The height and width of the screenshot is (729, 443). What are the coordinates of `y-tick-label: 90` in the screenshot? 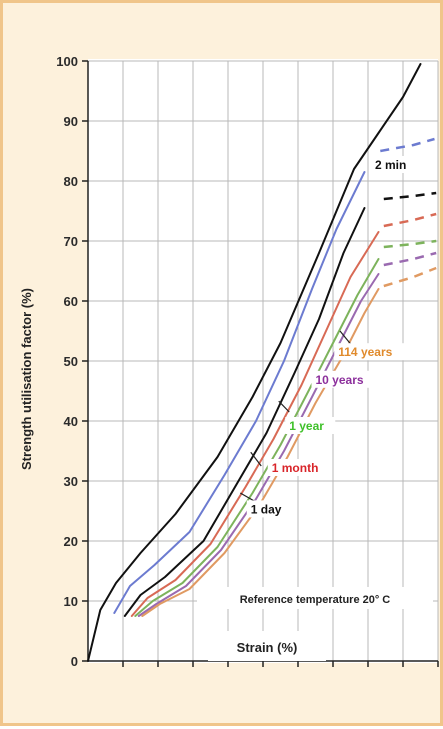 It's located at (71, 121).